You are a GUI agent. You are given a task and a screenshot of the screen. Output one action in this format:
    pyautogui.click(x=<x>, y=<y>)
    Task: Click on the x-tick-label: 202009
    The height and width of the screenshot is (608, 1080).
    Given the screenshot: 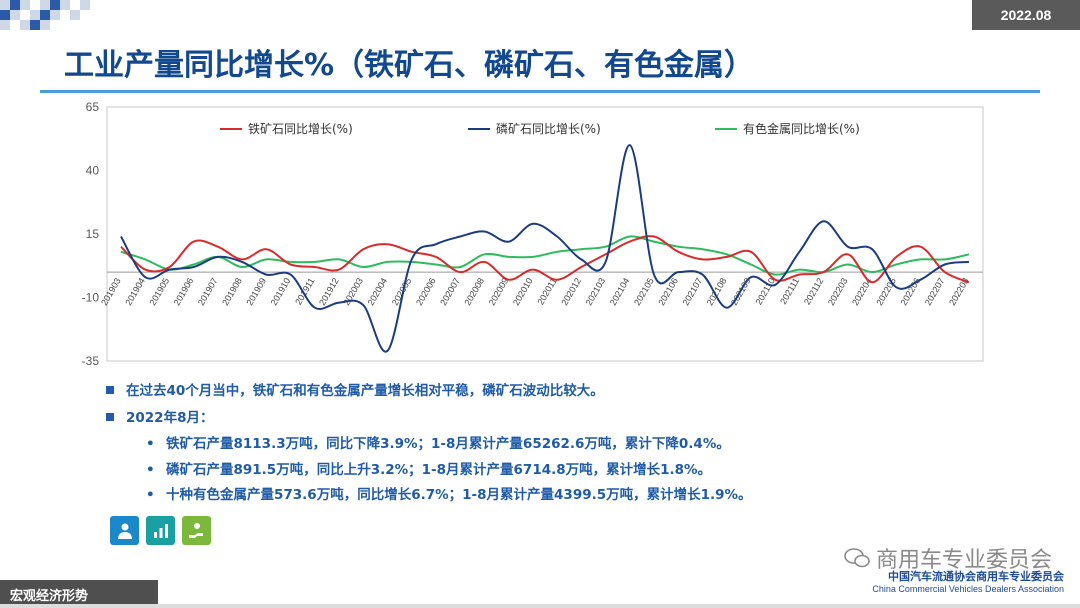 What is the action you would take?
    pyautogui.click(x=499, y=291)
    